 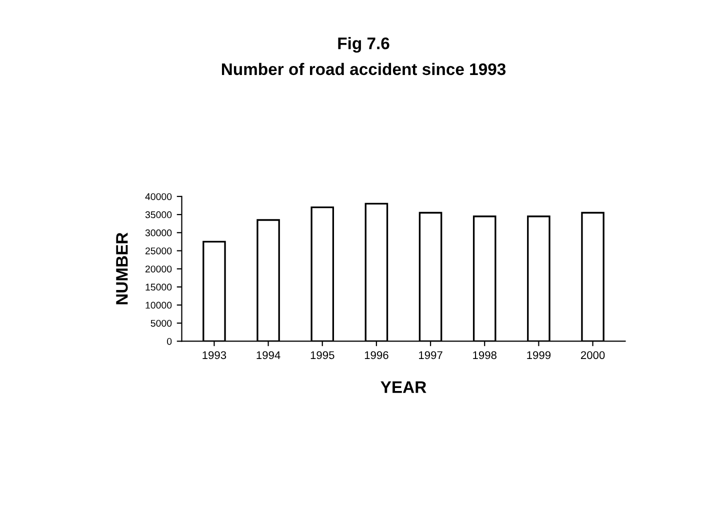 I want to click on x-tick-label: 1995, so click(x=322, y=355).